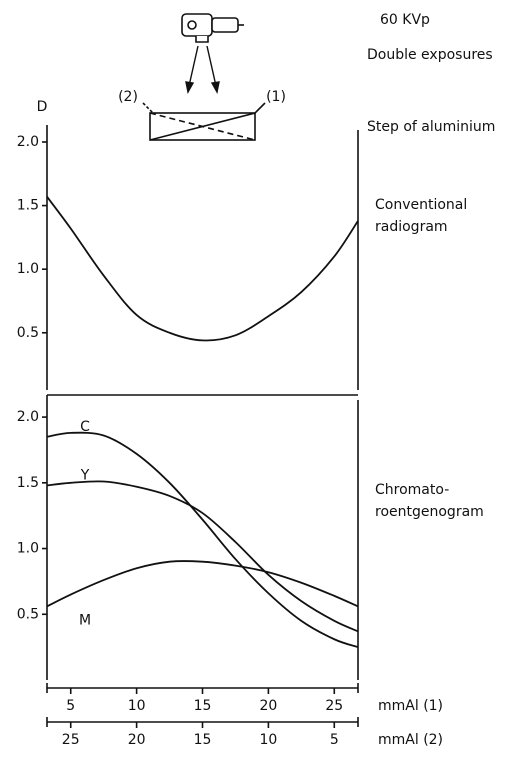  Describe the element at coordinates (212, 28) in the screenshot. I see `xray-tube-icon` at that location.